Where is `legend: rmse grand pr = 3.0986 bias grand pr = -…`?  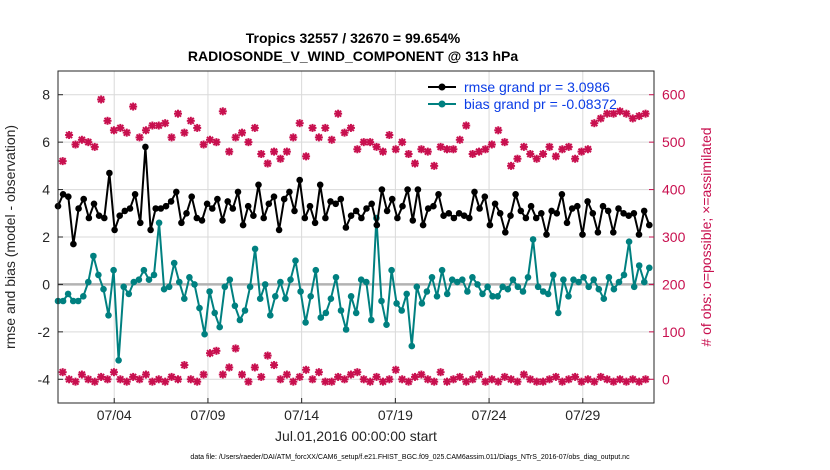 legend: rmse grand pr = 3.0986 bias grand pr = -… is located at coordinates (522, 95).